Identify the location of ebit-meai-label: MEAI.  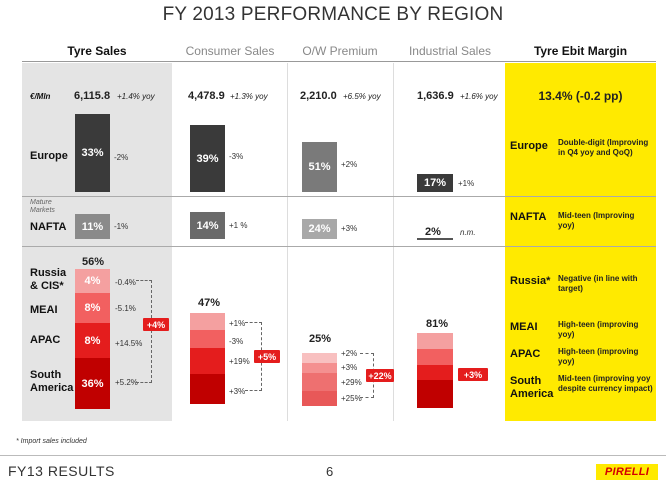
(524, 327).